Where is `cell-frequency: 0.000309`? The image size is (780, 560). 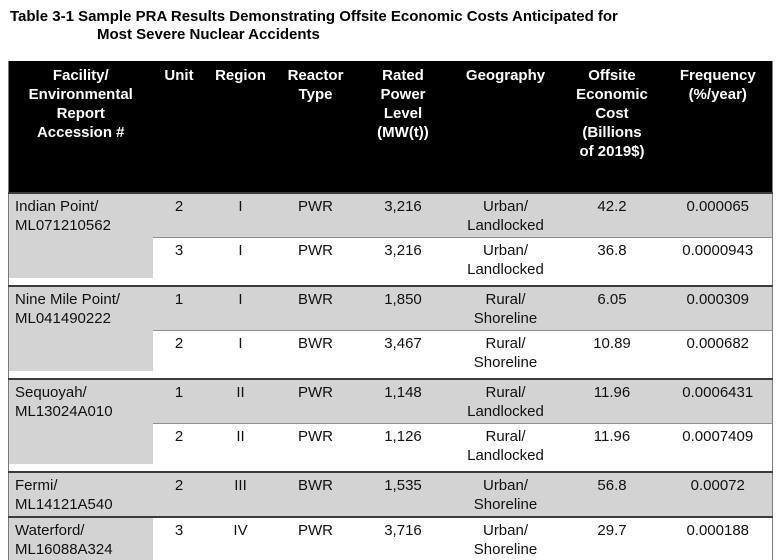
cell-frequency: 0.000309 is located at coordinates (718, 308).